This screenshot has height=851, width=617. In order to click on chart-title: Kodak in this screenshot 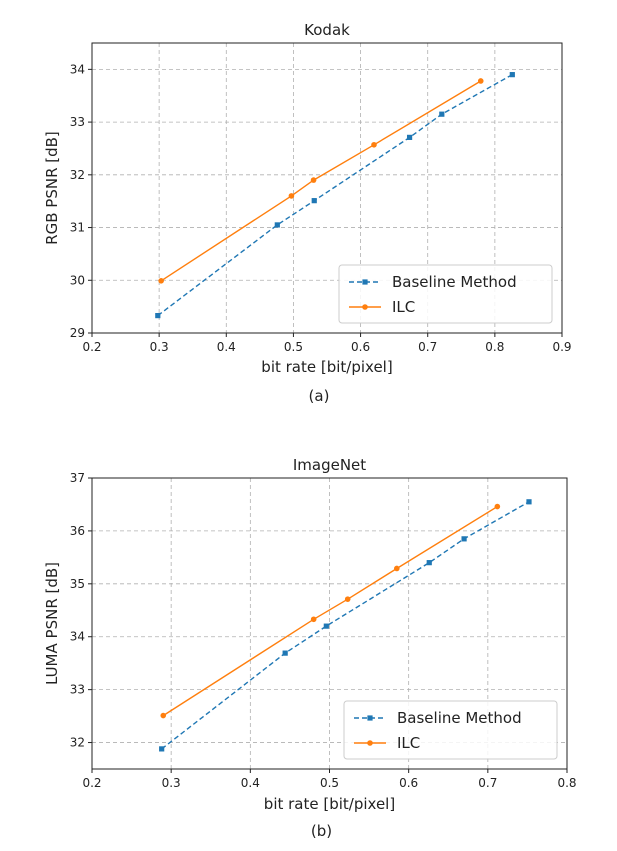, I will do `click(327, 30)`.